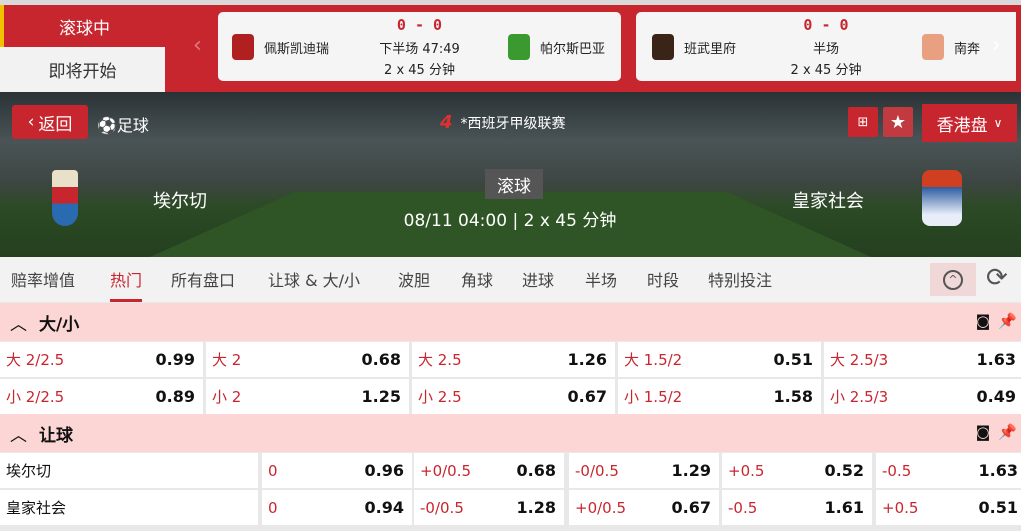 This screenshot has width=1021, height=531. What do you see at coordinates (442, 507) in the screenshot?
I see `odds-line: -0/0.5` at bounding box center [442, 507].